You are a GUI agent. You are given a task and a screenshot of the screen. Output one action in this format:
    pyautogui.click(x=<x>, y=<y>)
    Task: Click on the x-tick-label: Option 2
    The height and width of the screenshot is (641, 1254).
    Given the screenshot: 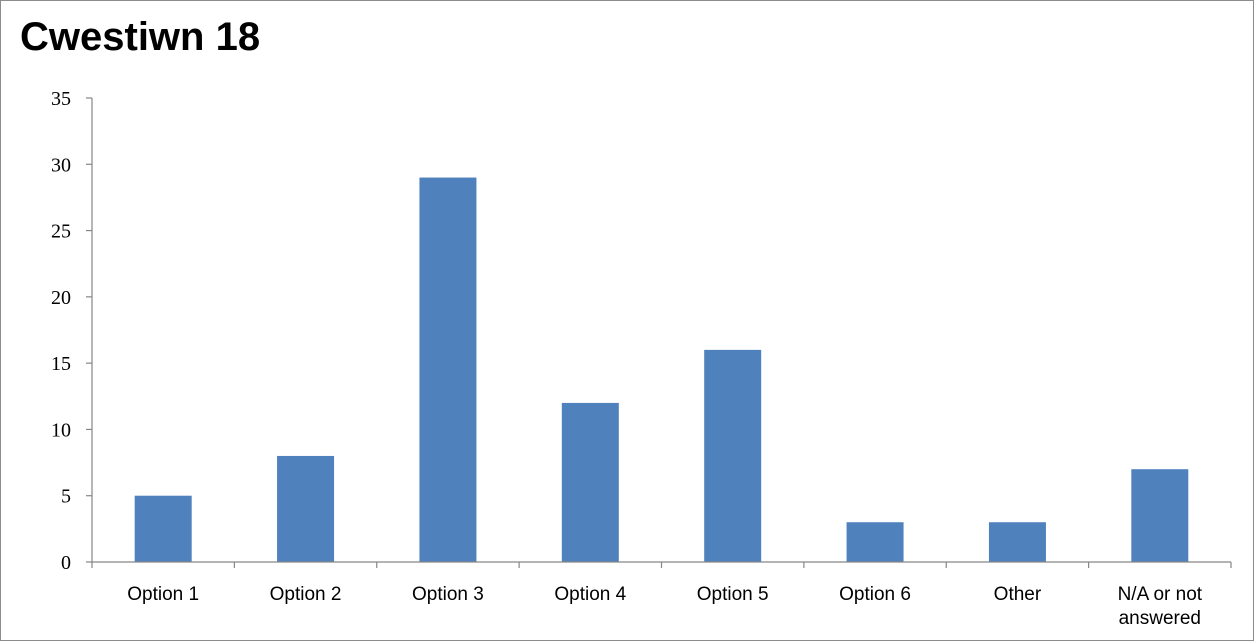 What is the action you would take?
    pyautogui.click(x=306, y=594)
    